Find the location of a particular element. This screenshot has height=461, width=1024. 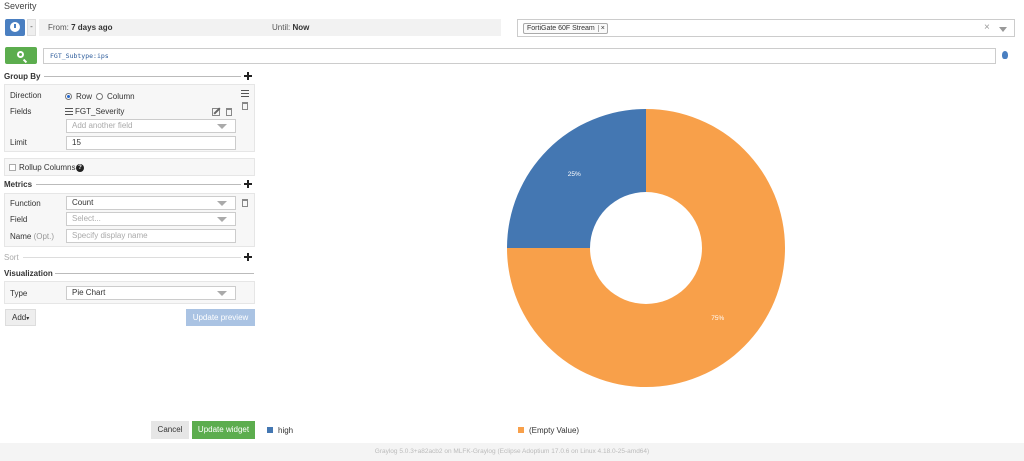

function-value: Count is located at coordinates (83, 202).